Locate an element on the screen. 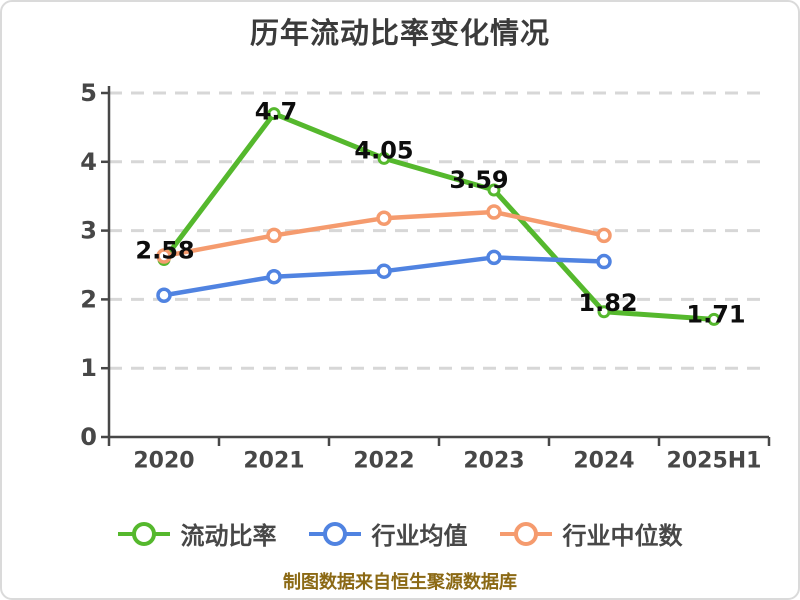 The height and width of the screenshot is (600, 800). data-label: 2.58 is located at coordinates (164, 250).